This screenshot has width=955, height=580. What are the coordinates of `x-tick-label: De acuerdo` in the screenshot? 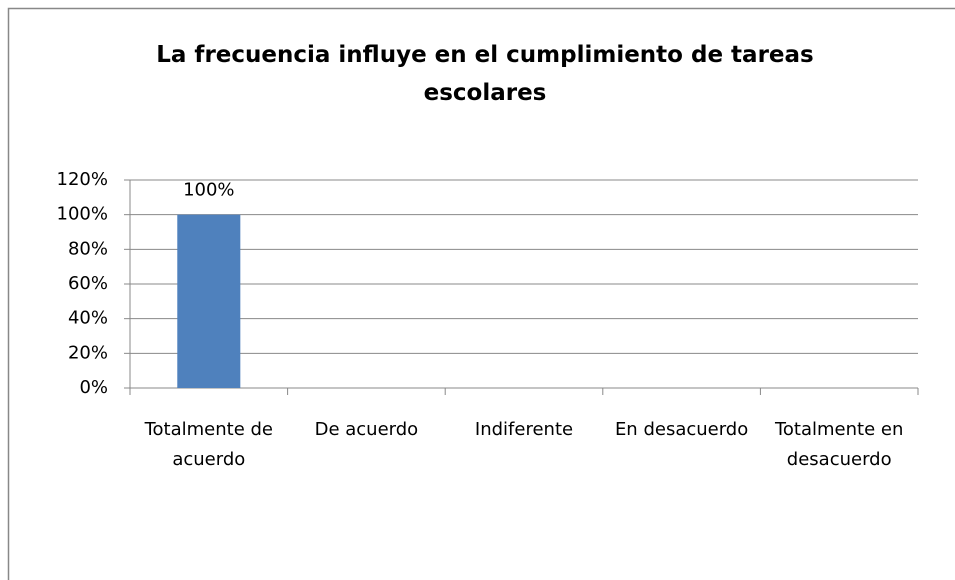 It's located at (366, 429).